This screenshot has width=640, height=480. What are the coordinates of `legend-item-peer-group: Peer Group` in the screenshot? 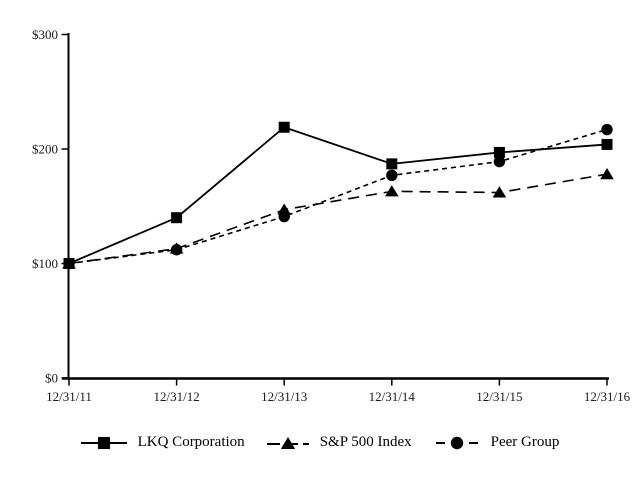 It's located at (497, 442).